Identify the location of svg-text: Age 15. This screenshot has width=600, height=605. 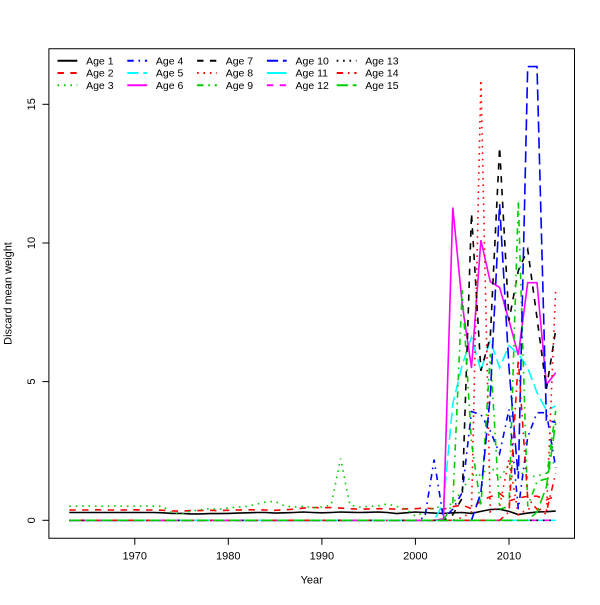
(381, 86).